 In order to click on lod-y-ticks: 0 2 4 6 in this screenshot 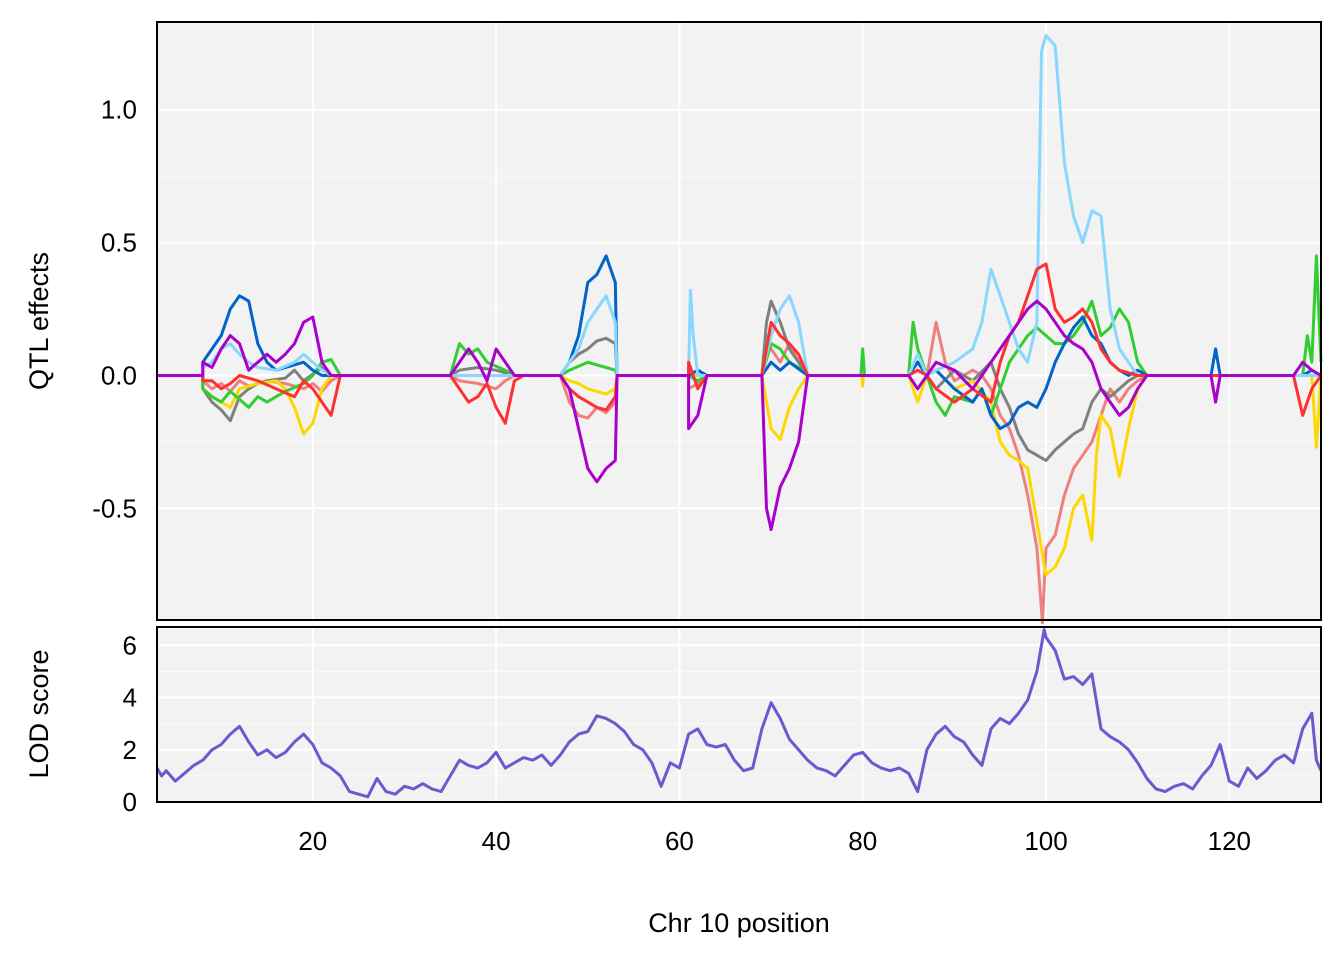, I will do `click(130, 723)`.